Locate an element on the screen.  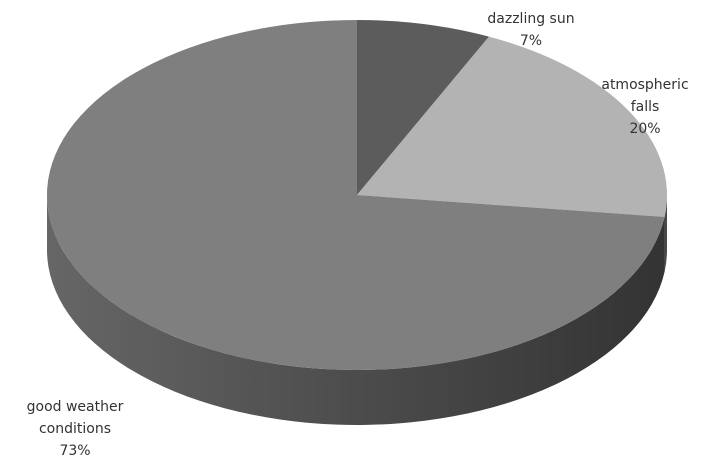
slice-label: dazzling sun 7% is located at coordinates (531, 30).